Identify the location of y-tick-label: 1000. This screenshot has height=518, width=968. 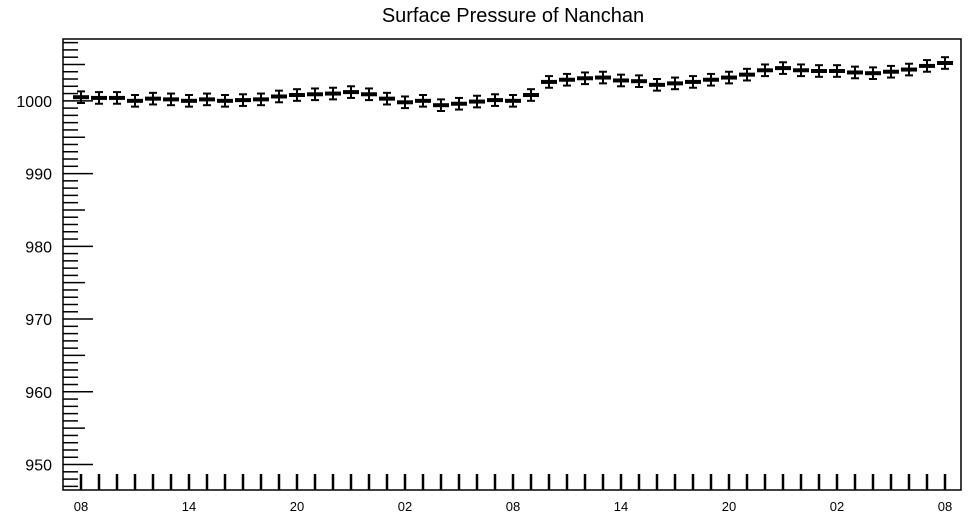
(34, 102).